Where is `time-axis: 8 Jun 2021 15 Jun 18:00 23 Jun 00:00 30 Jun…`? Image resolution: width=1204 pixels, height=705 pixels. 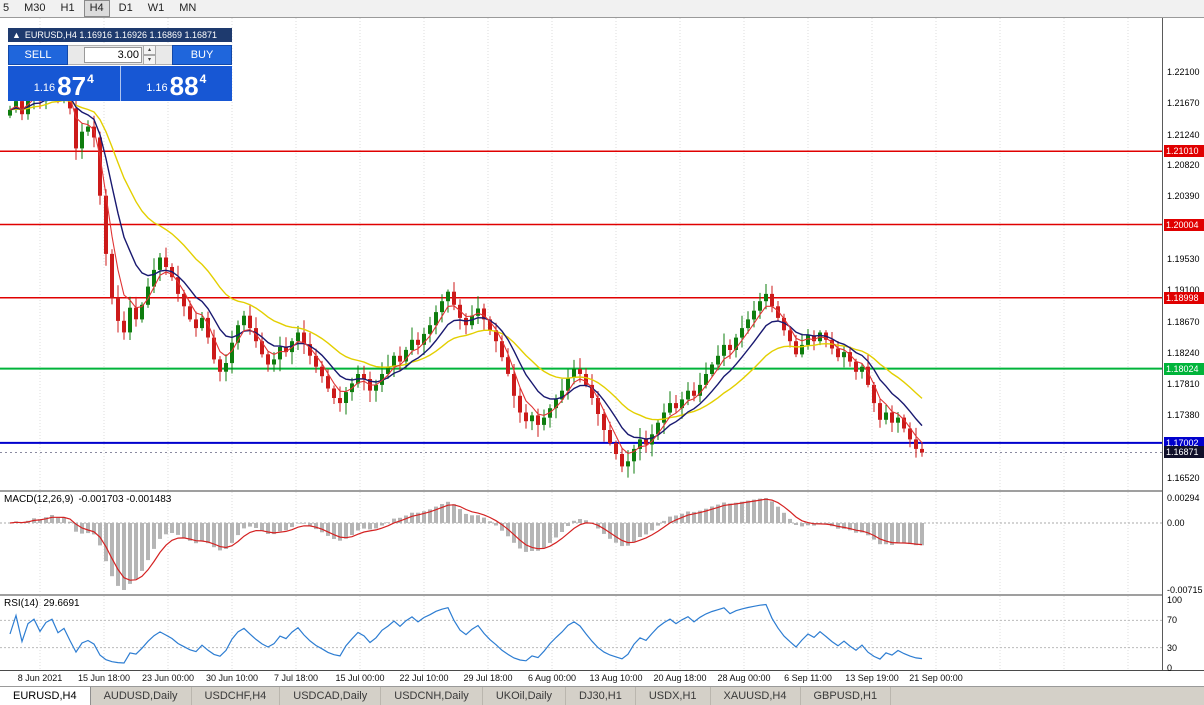
time-axis: 8 Jun 2021 15 Jun 18:00 23 Jun 00:00 30 Jun… is located at coordinates (602, 678).